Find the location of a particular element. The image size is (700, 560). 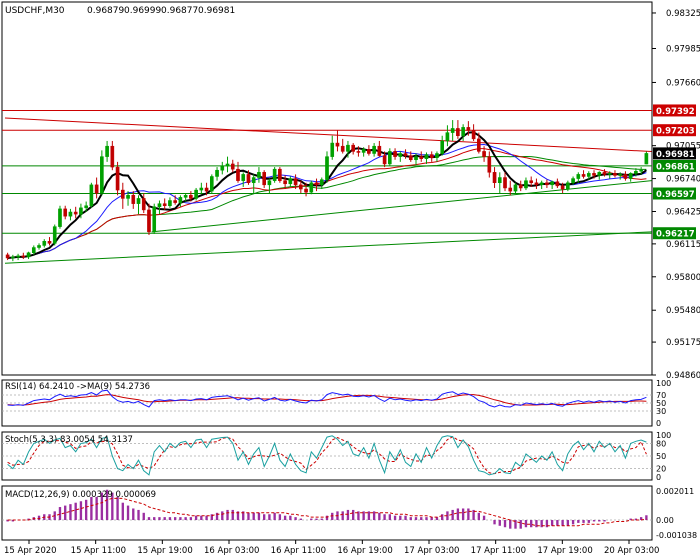

time-tick-label: 15 Apr 2020 is located at coordinates (30, 551).